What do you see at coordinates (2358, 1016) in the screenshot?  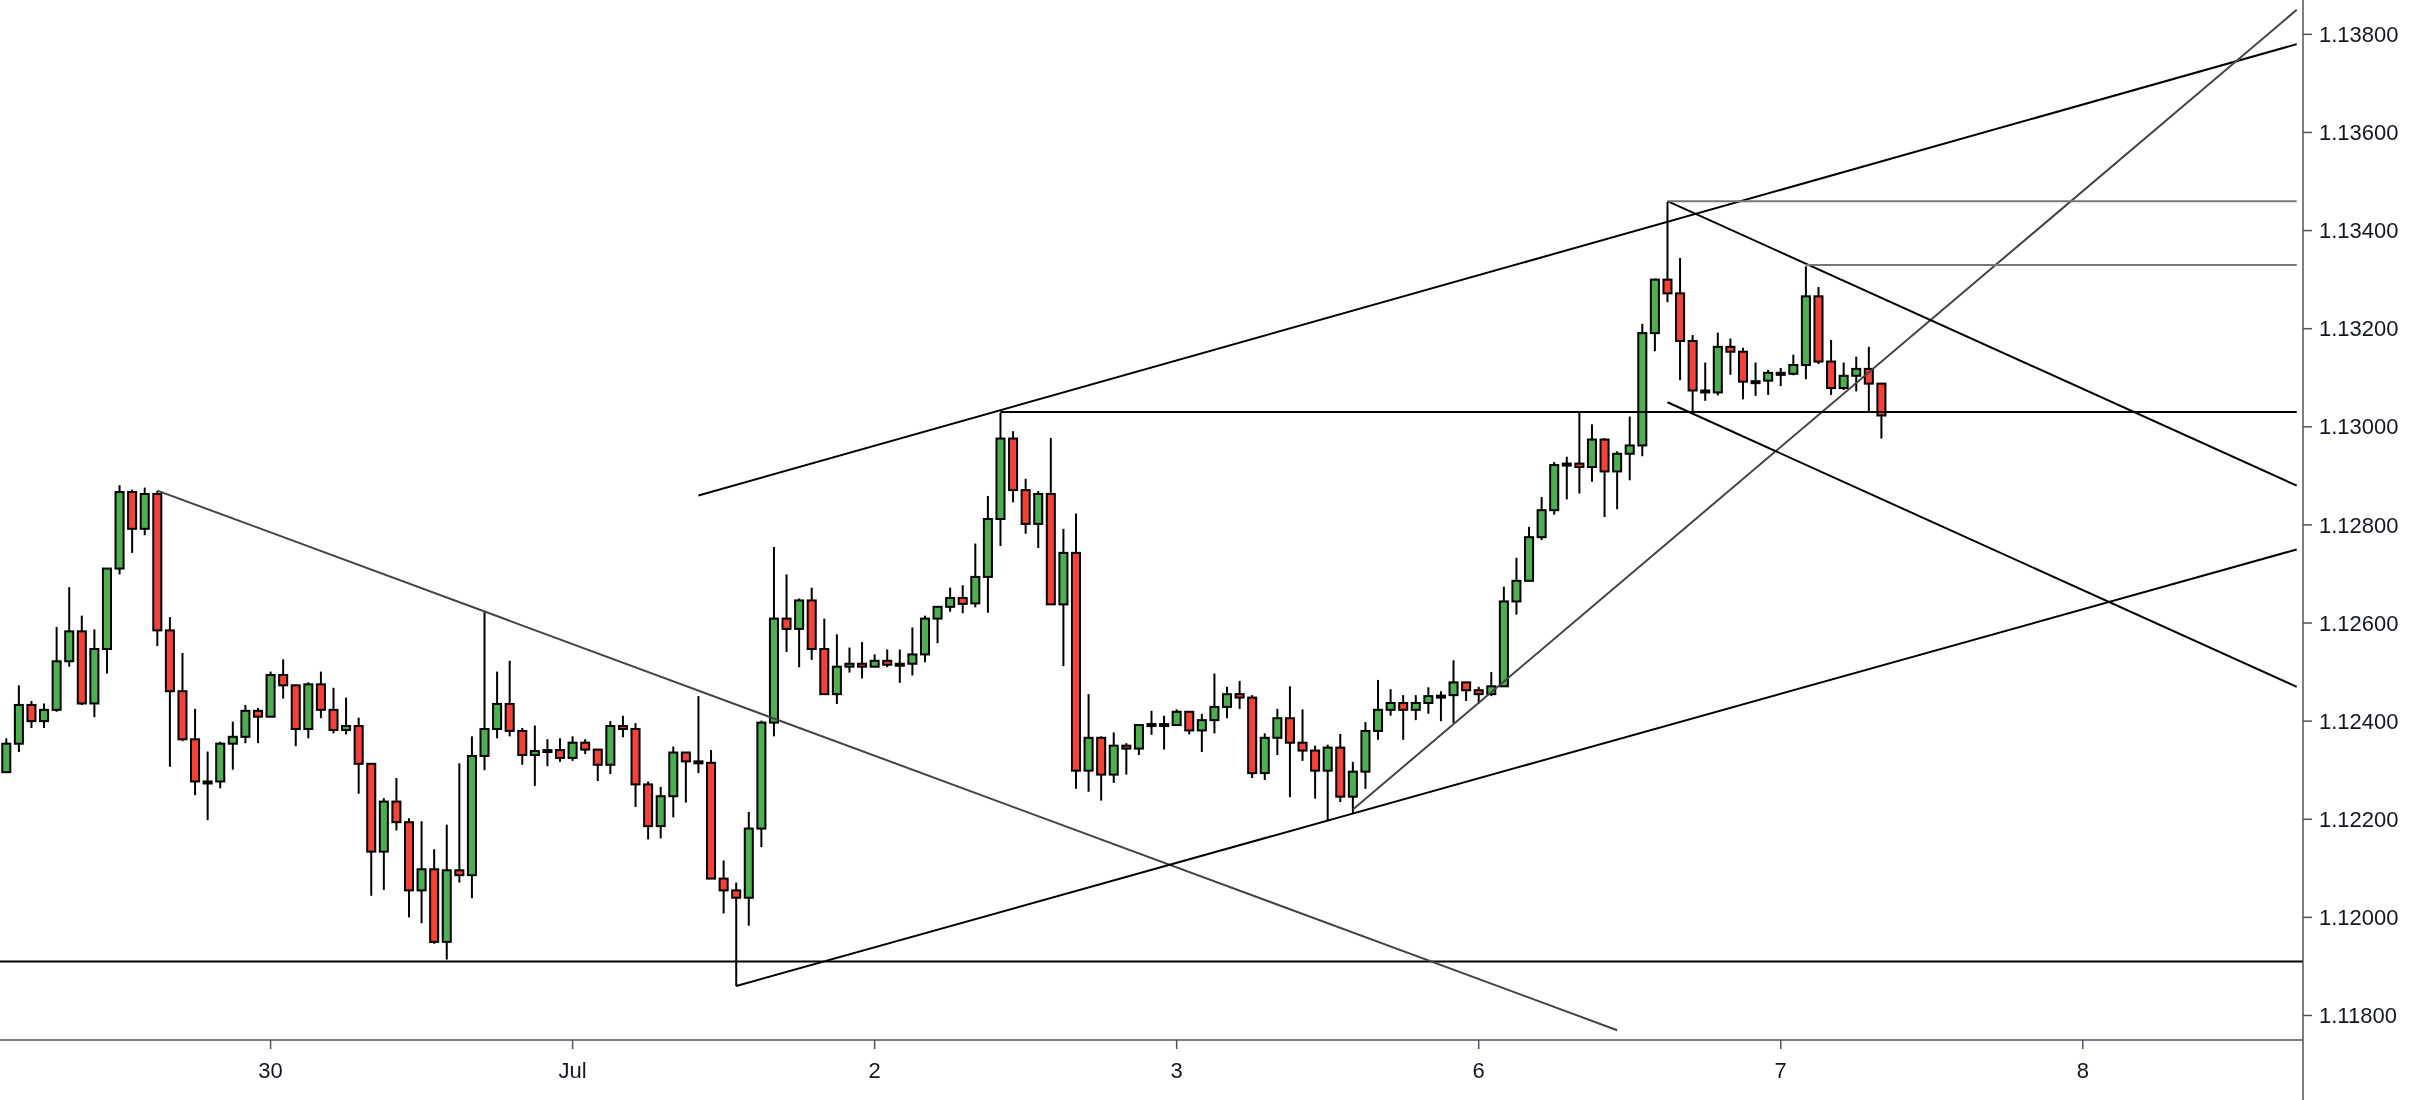 I see `y-tick-label: 1.11800` at bounding box center [2358, 1016].